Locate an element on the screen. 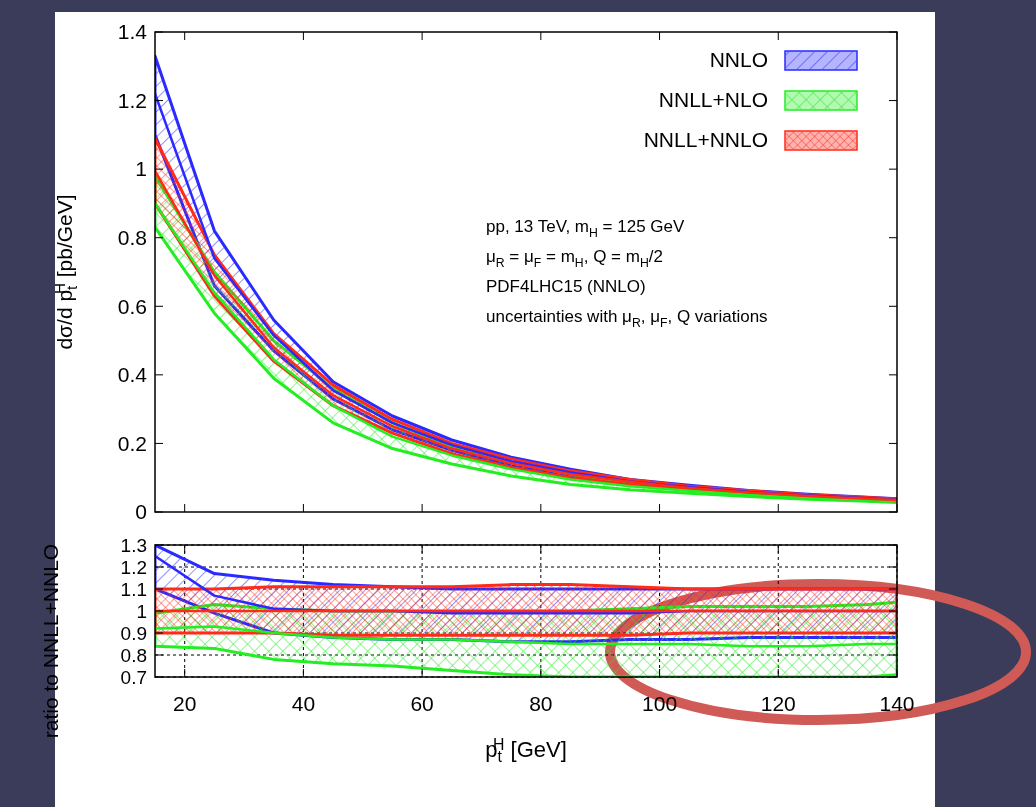 The image size is (1036, 807). y-tick-label: 1.3 is located at coordinates (133, 545).